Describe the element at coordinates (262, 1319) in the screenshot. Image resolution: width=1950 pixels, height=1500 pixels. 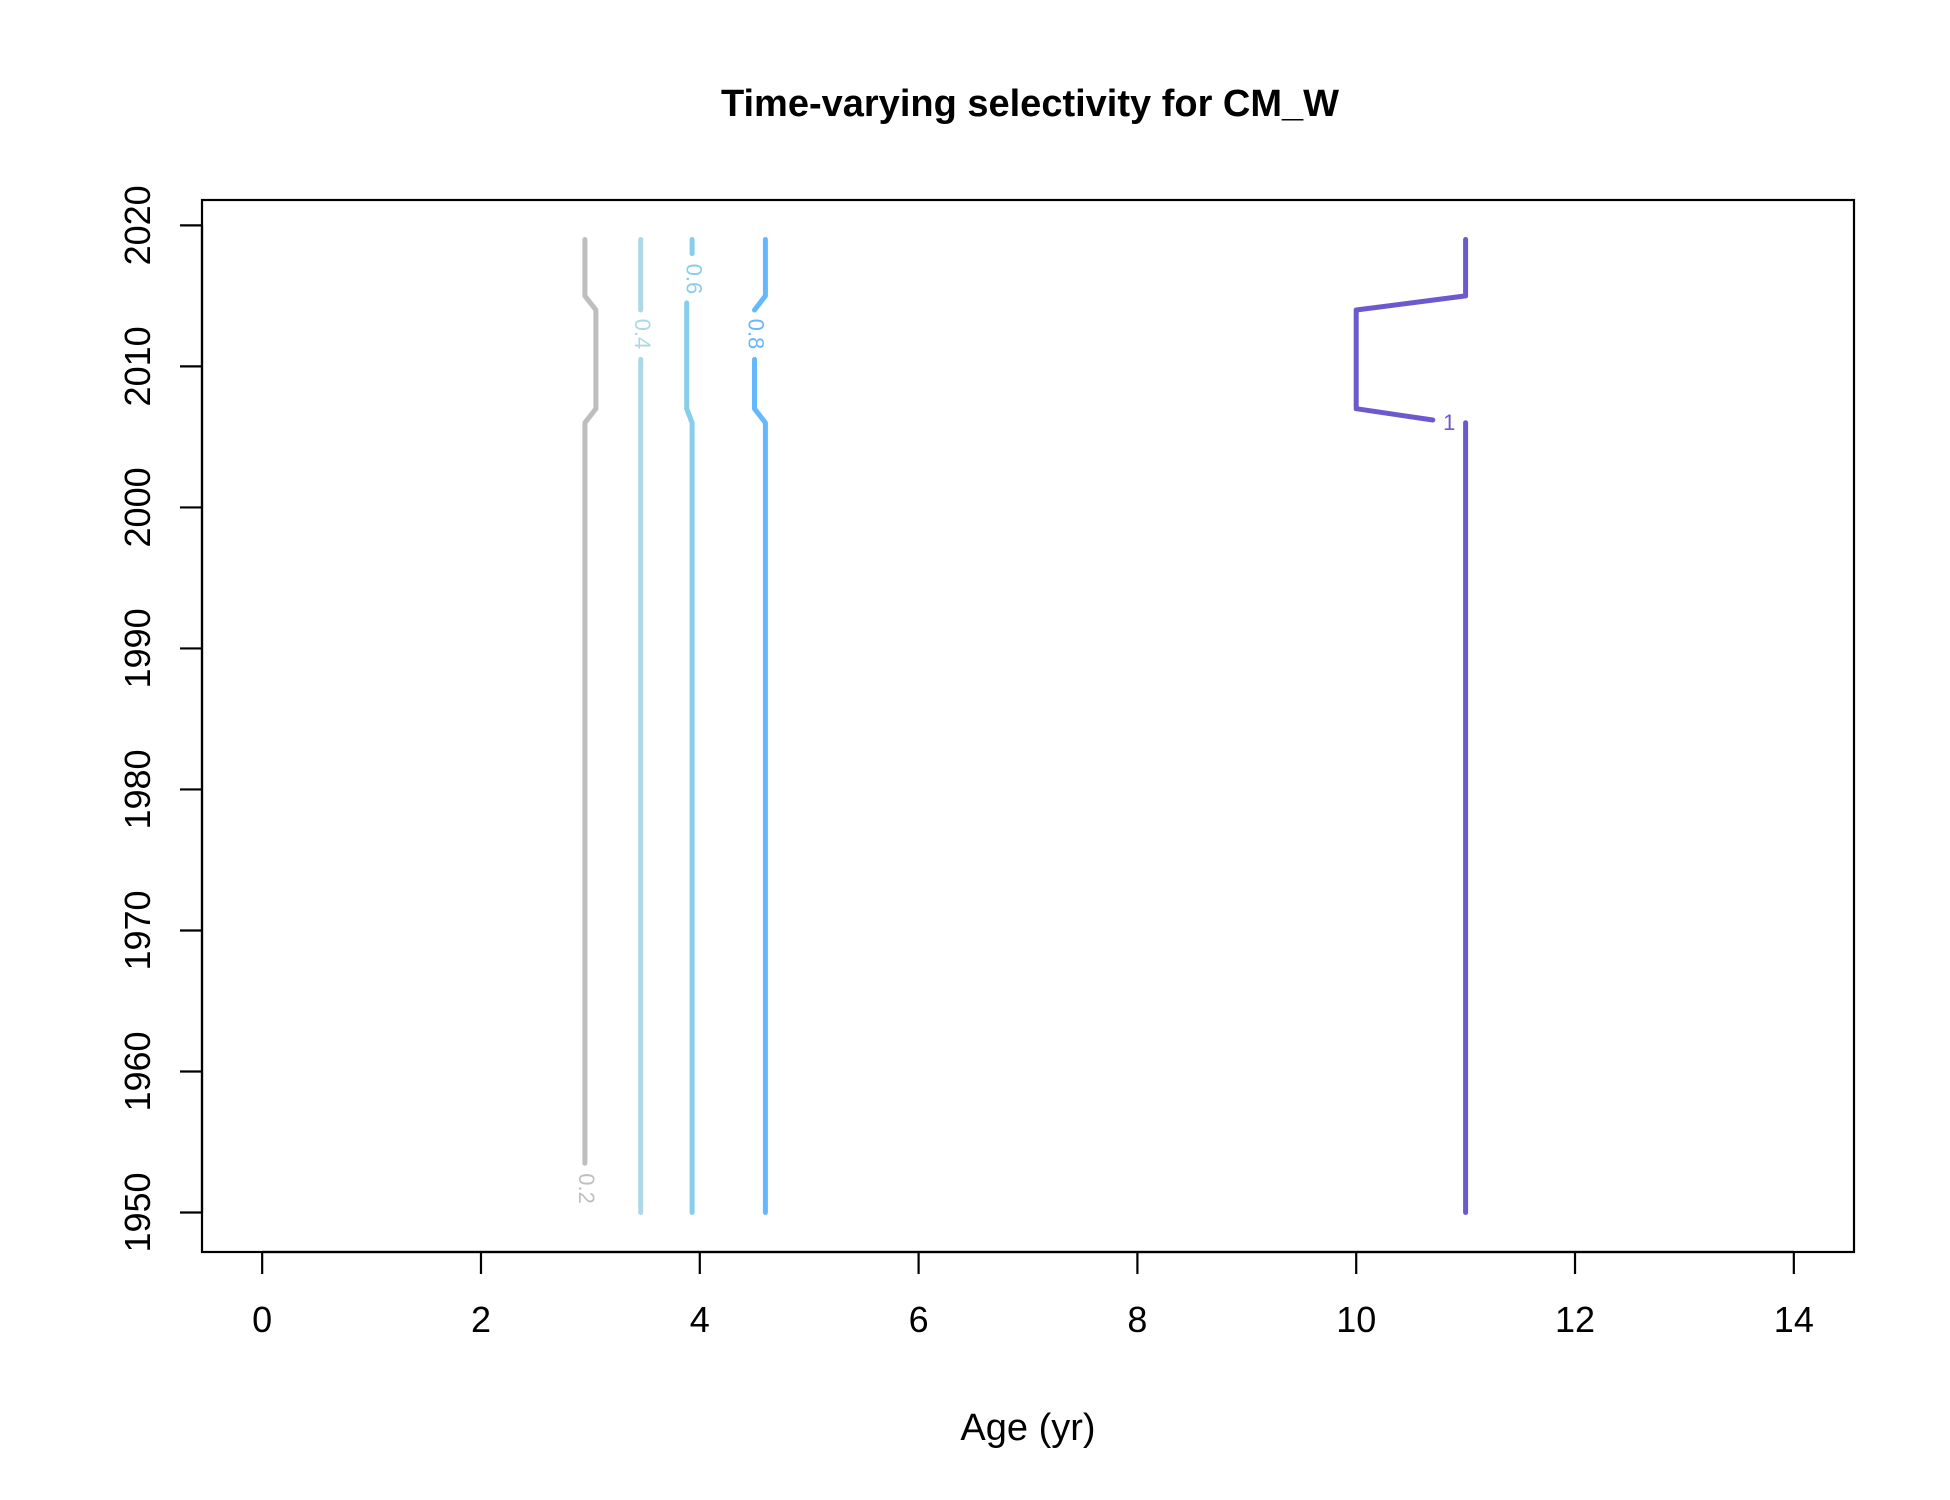
I see `x-tick-label: 0` at that location.